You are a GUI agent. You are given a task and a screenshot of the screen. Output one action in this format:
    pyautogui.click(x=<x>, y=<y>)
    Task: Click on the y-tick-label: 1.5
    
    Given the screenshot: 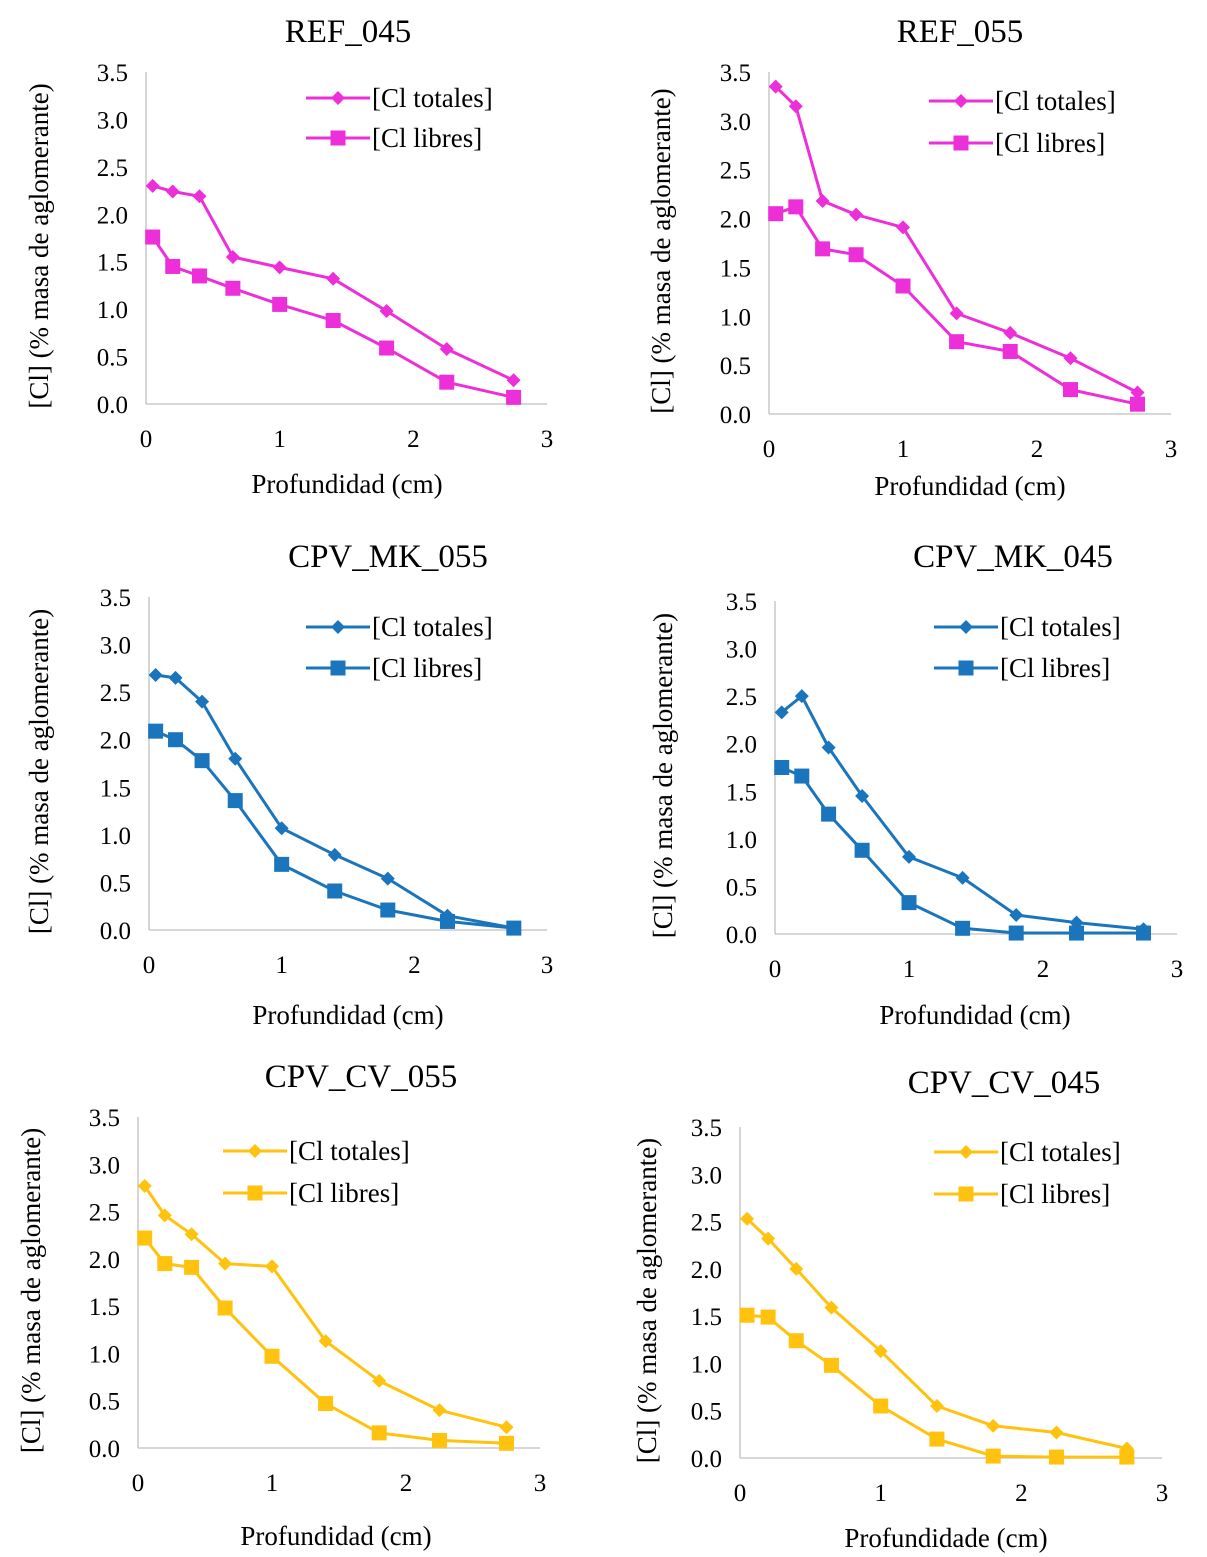 What is the action you would take?
    pyautogui.click(x=706, y=1317)
    